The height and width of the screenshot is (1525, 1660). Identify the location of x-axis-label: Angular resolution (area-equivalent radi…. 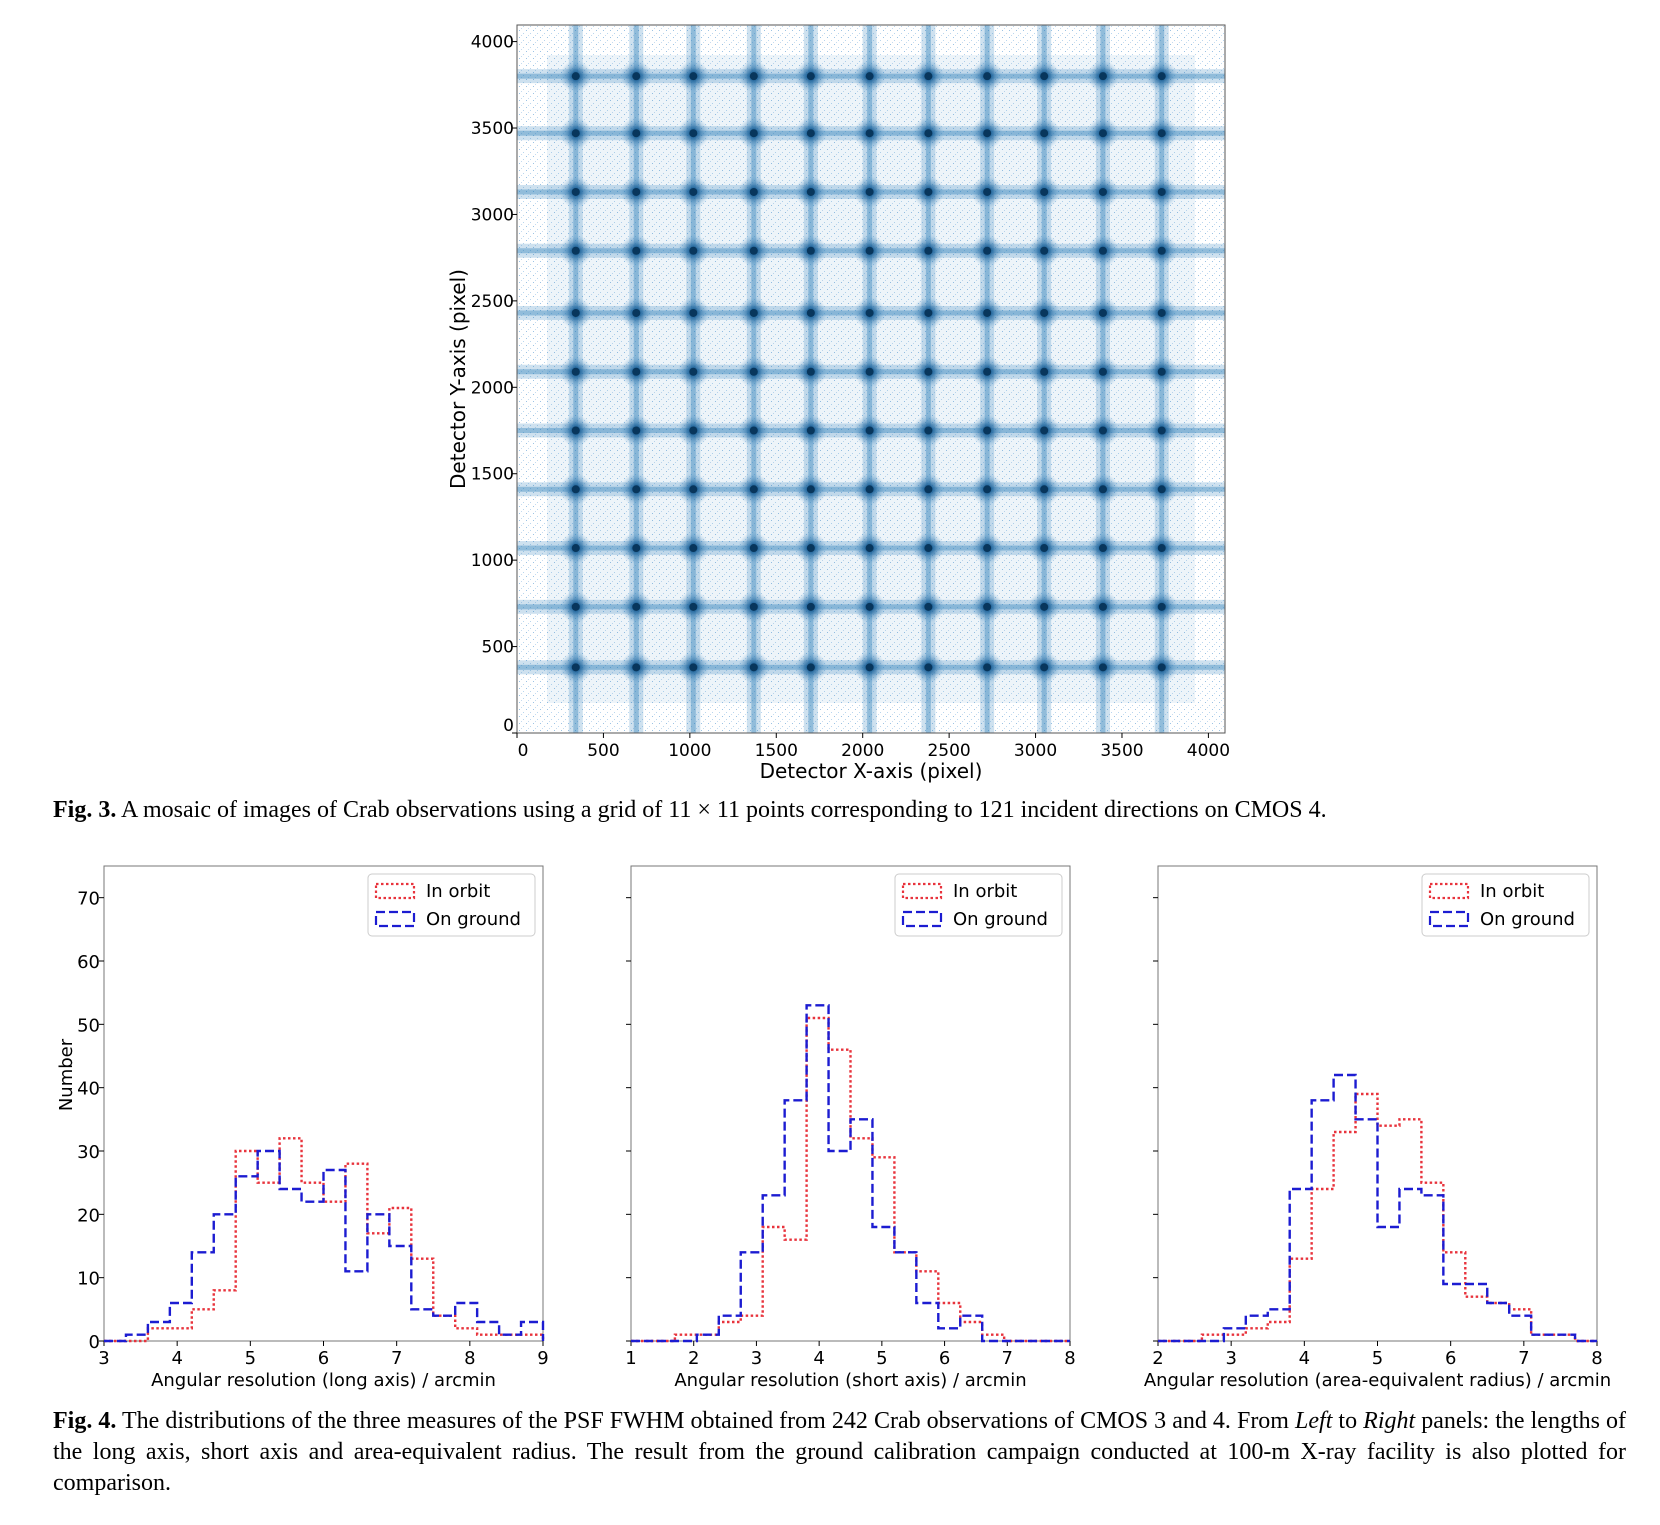
(1377, 1380).